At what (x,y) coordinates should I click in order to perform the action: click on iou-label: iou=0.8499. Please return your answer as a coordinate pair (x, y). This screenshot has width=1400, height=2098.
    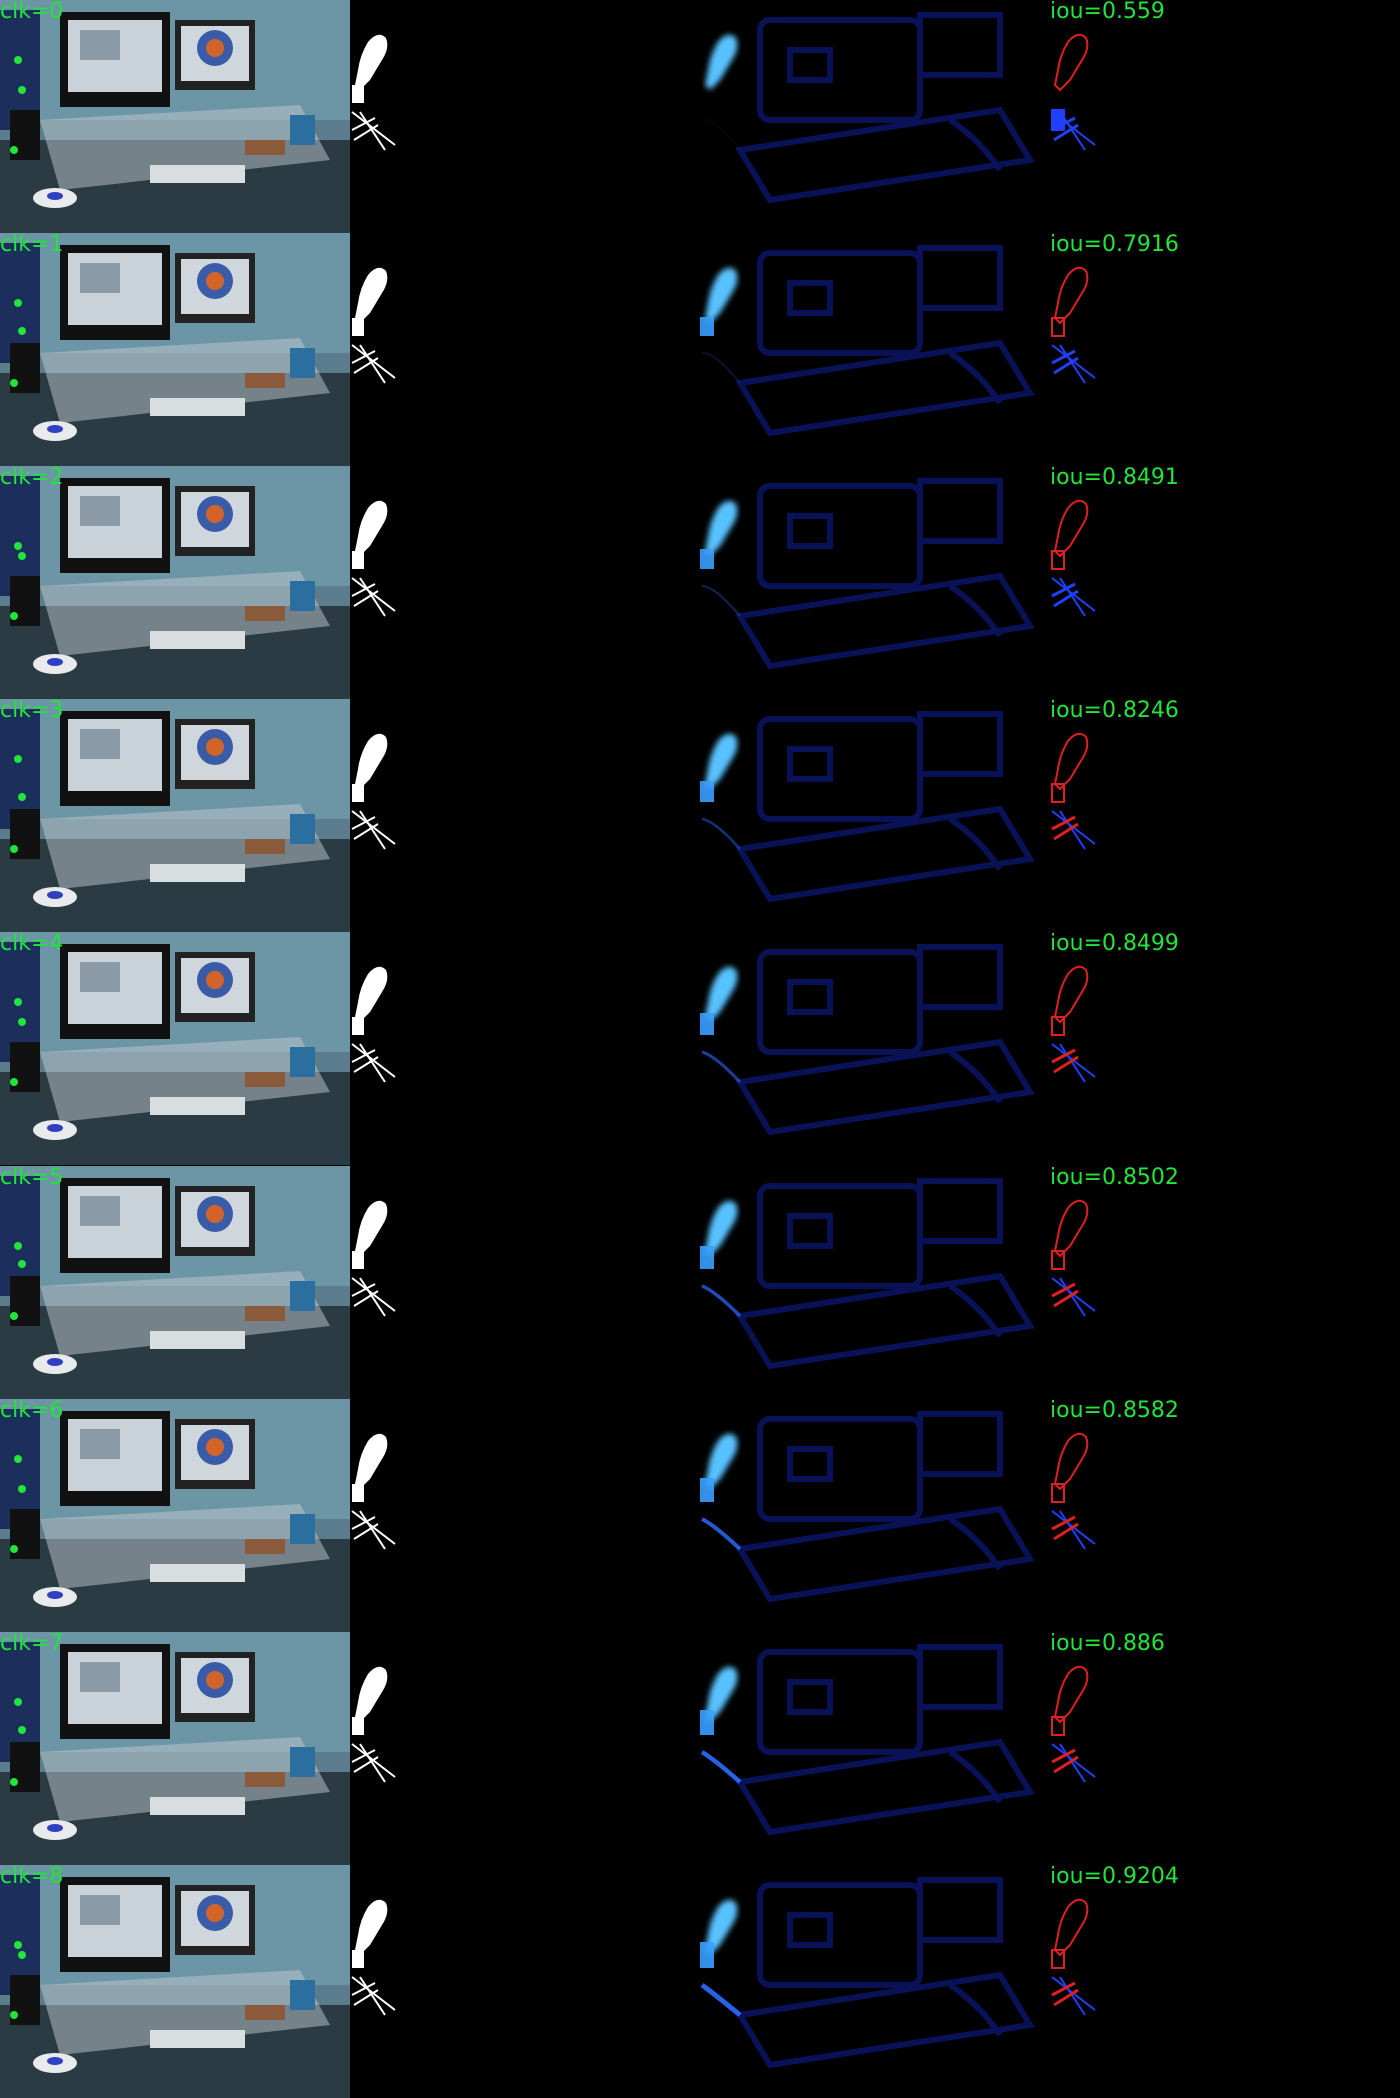
    Looking at the image, I should click on (1114, 944).